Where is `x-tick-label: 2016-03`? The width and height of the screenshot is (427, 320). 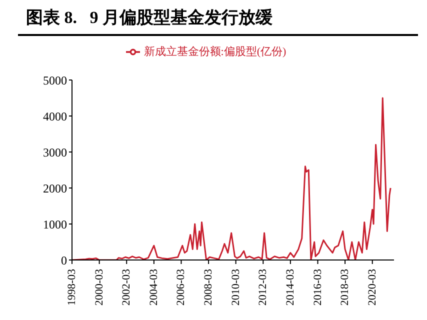
x-tick-label: 2016-03 is located at coordinates (318, 287).